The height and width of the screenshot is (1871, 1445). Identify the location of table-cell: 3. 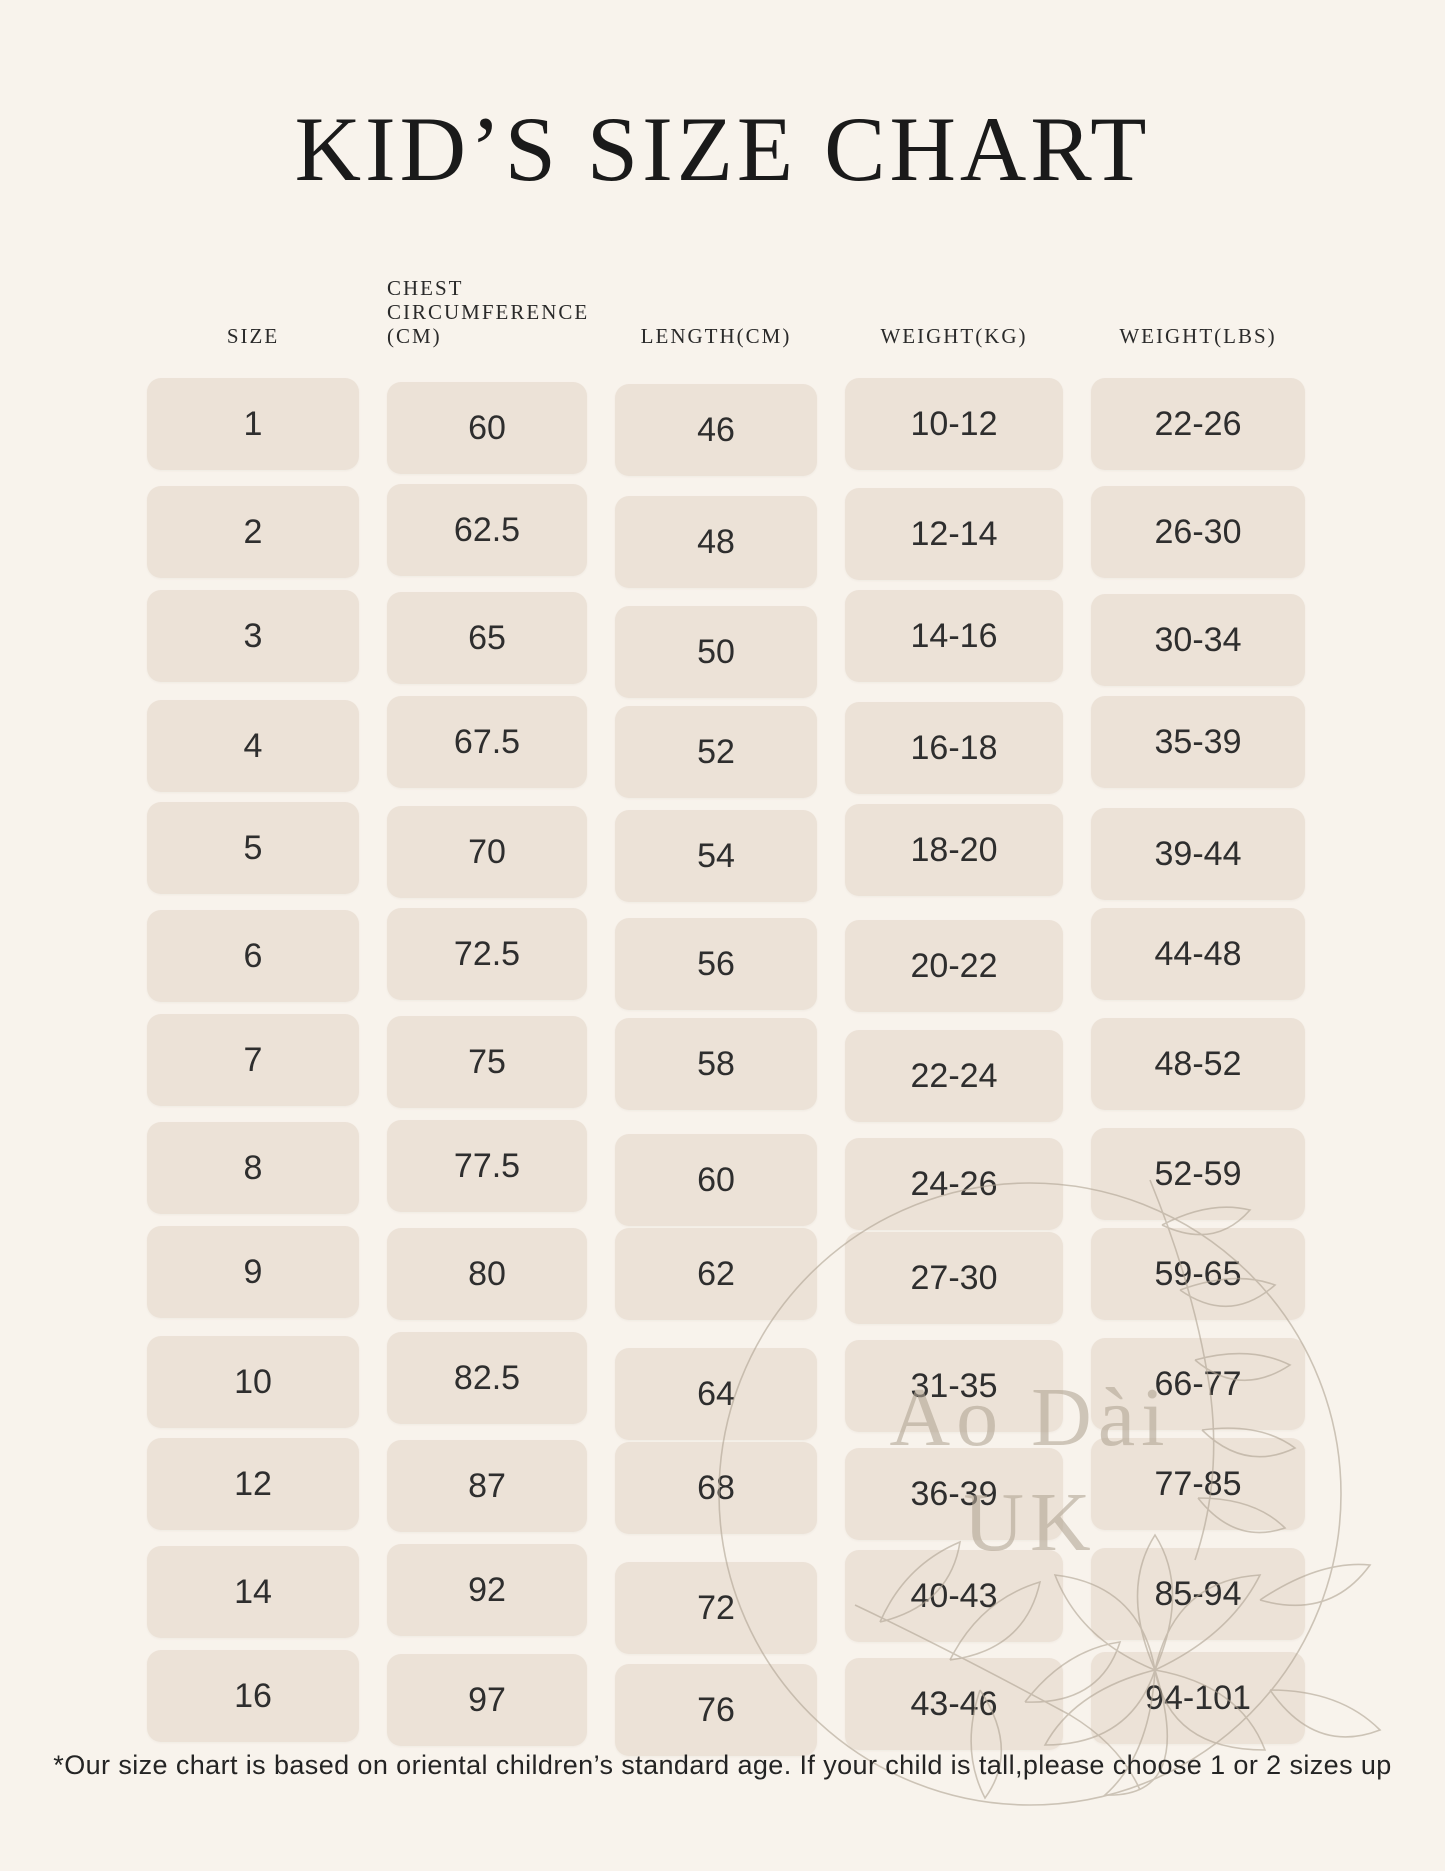
(253, 636).